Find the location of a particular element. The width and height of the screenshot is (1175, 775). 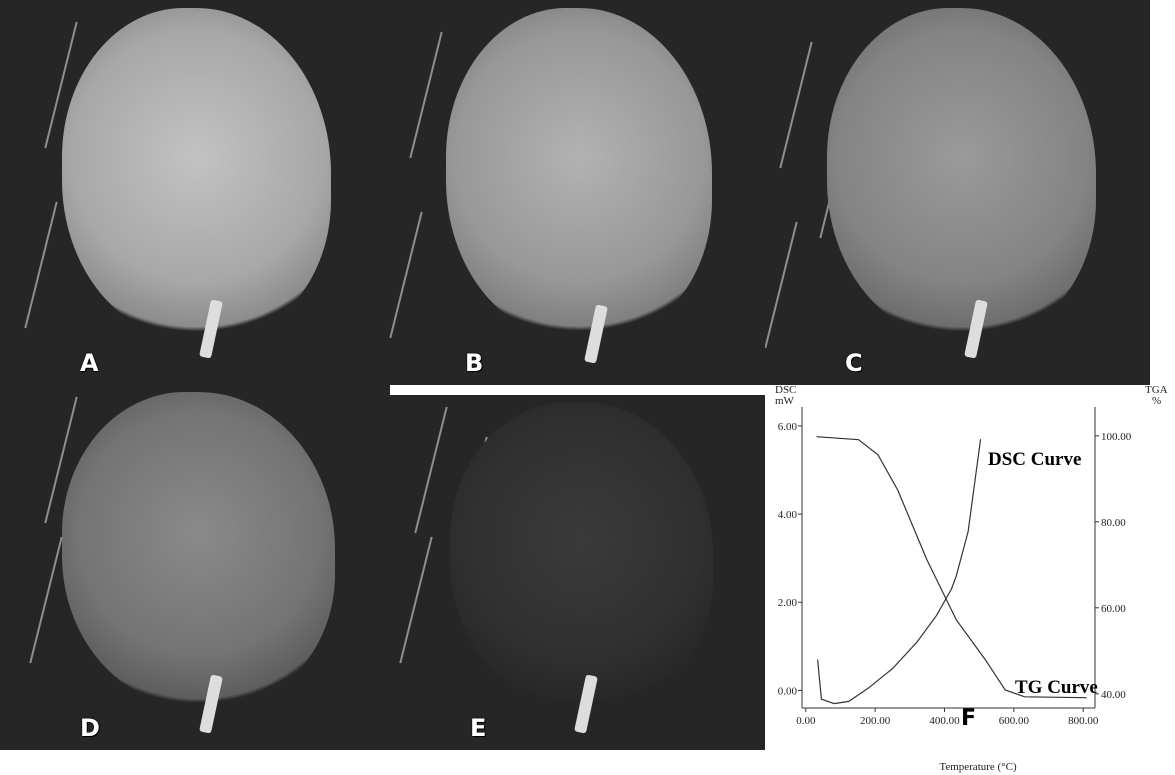

photo-panel: E is located at coordinates (577, 572).